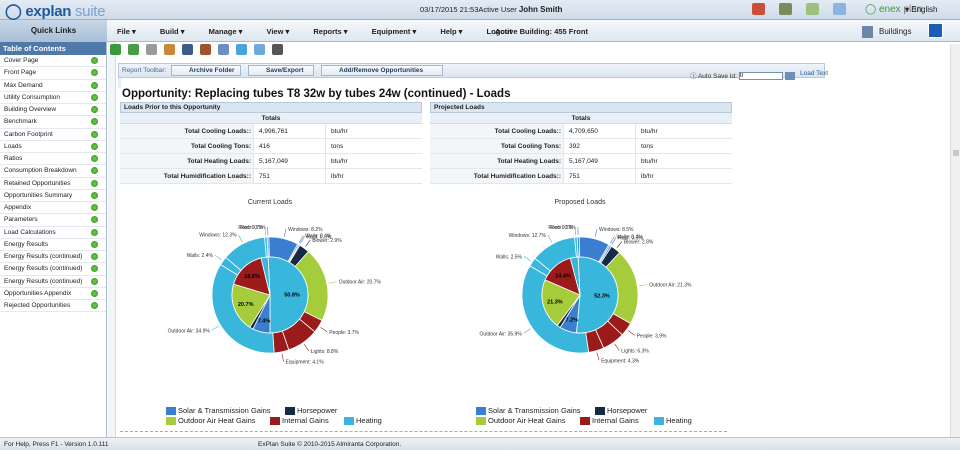 The image size is (960, 450). Describe the element at coordinates (223, 49) in the screenshot. I see `tap-icon` at that location.